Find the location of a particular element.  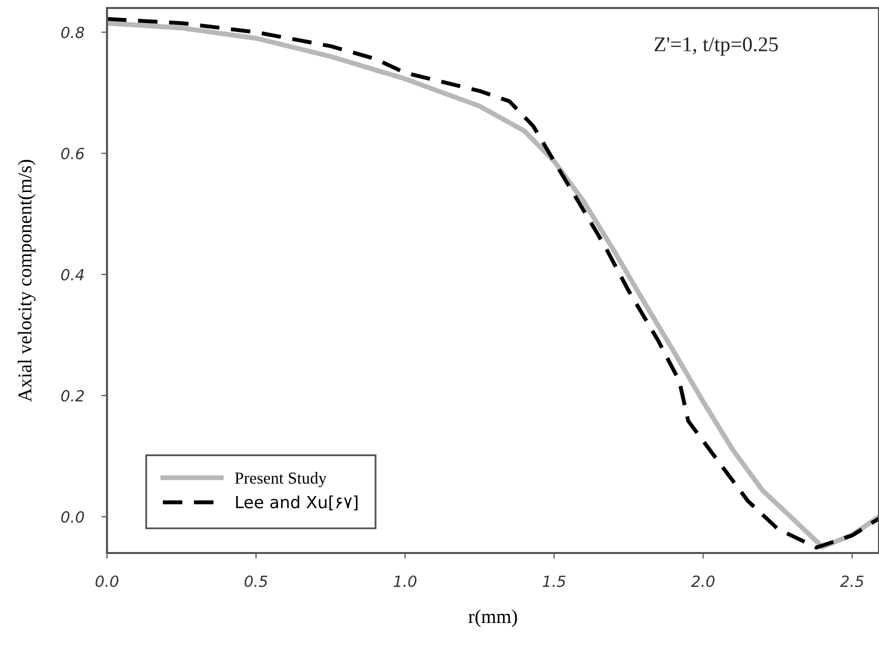

y-tick-label: 0.4 is located at coordinates (72, 274).